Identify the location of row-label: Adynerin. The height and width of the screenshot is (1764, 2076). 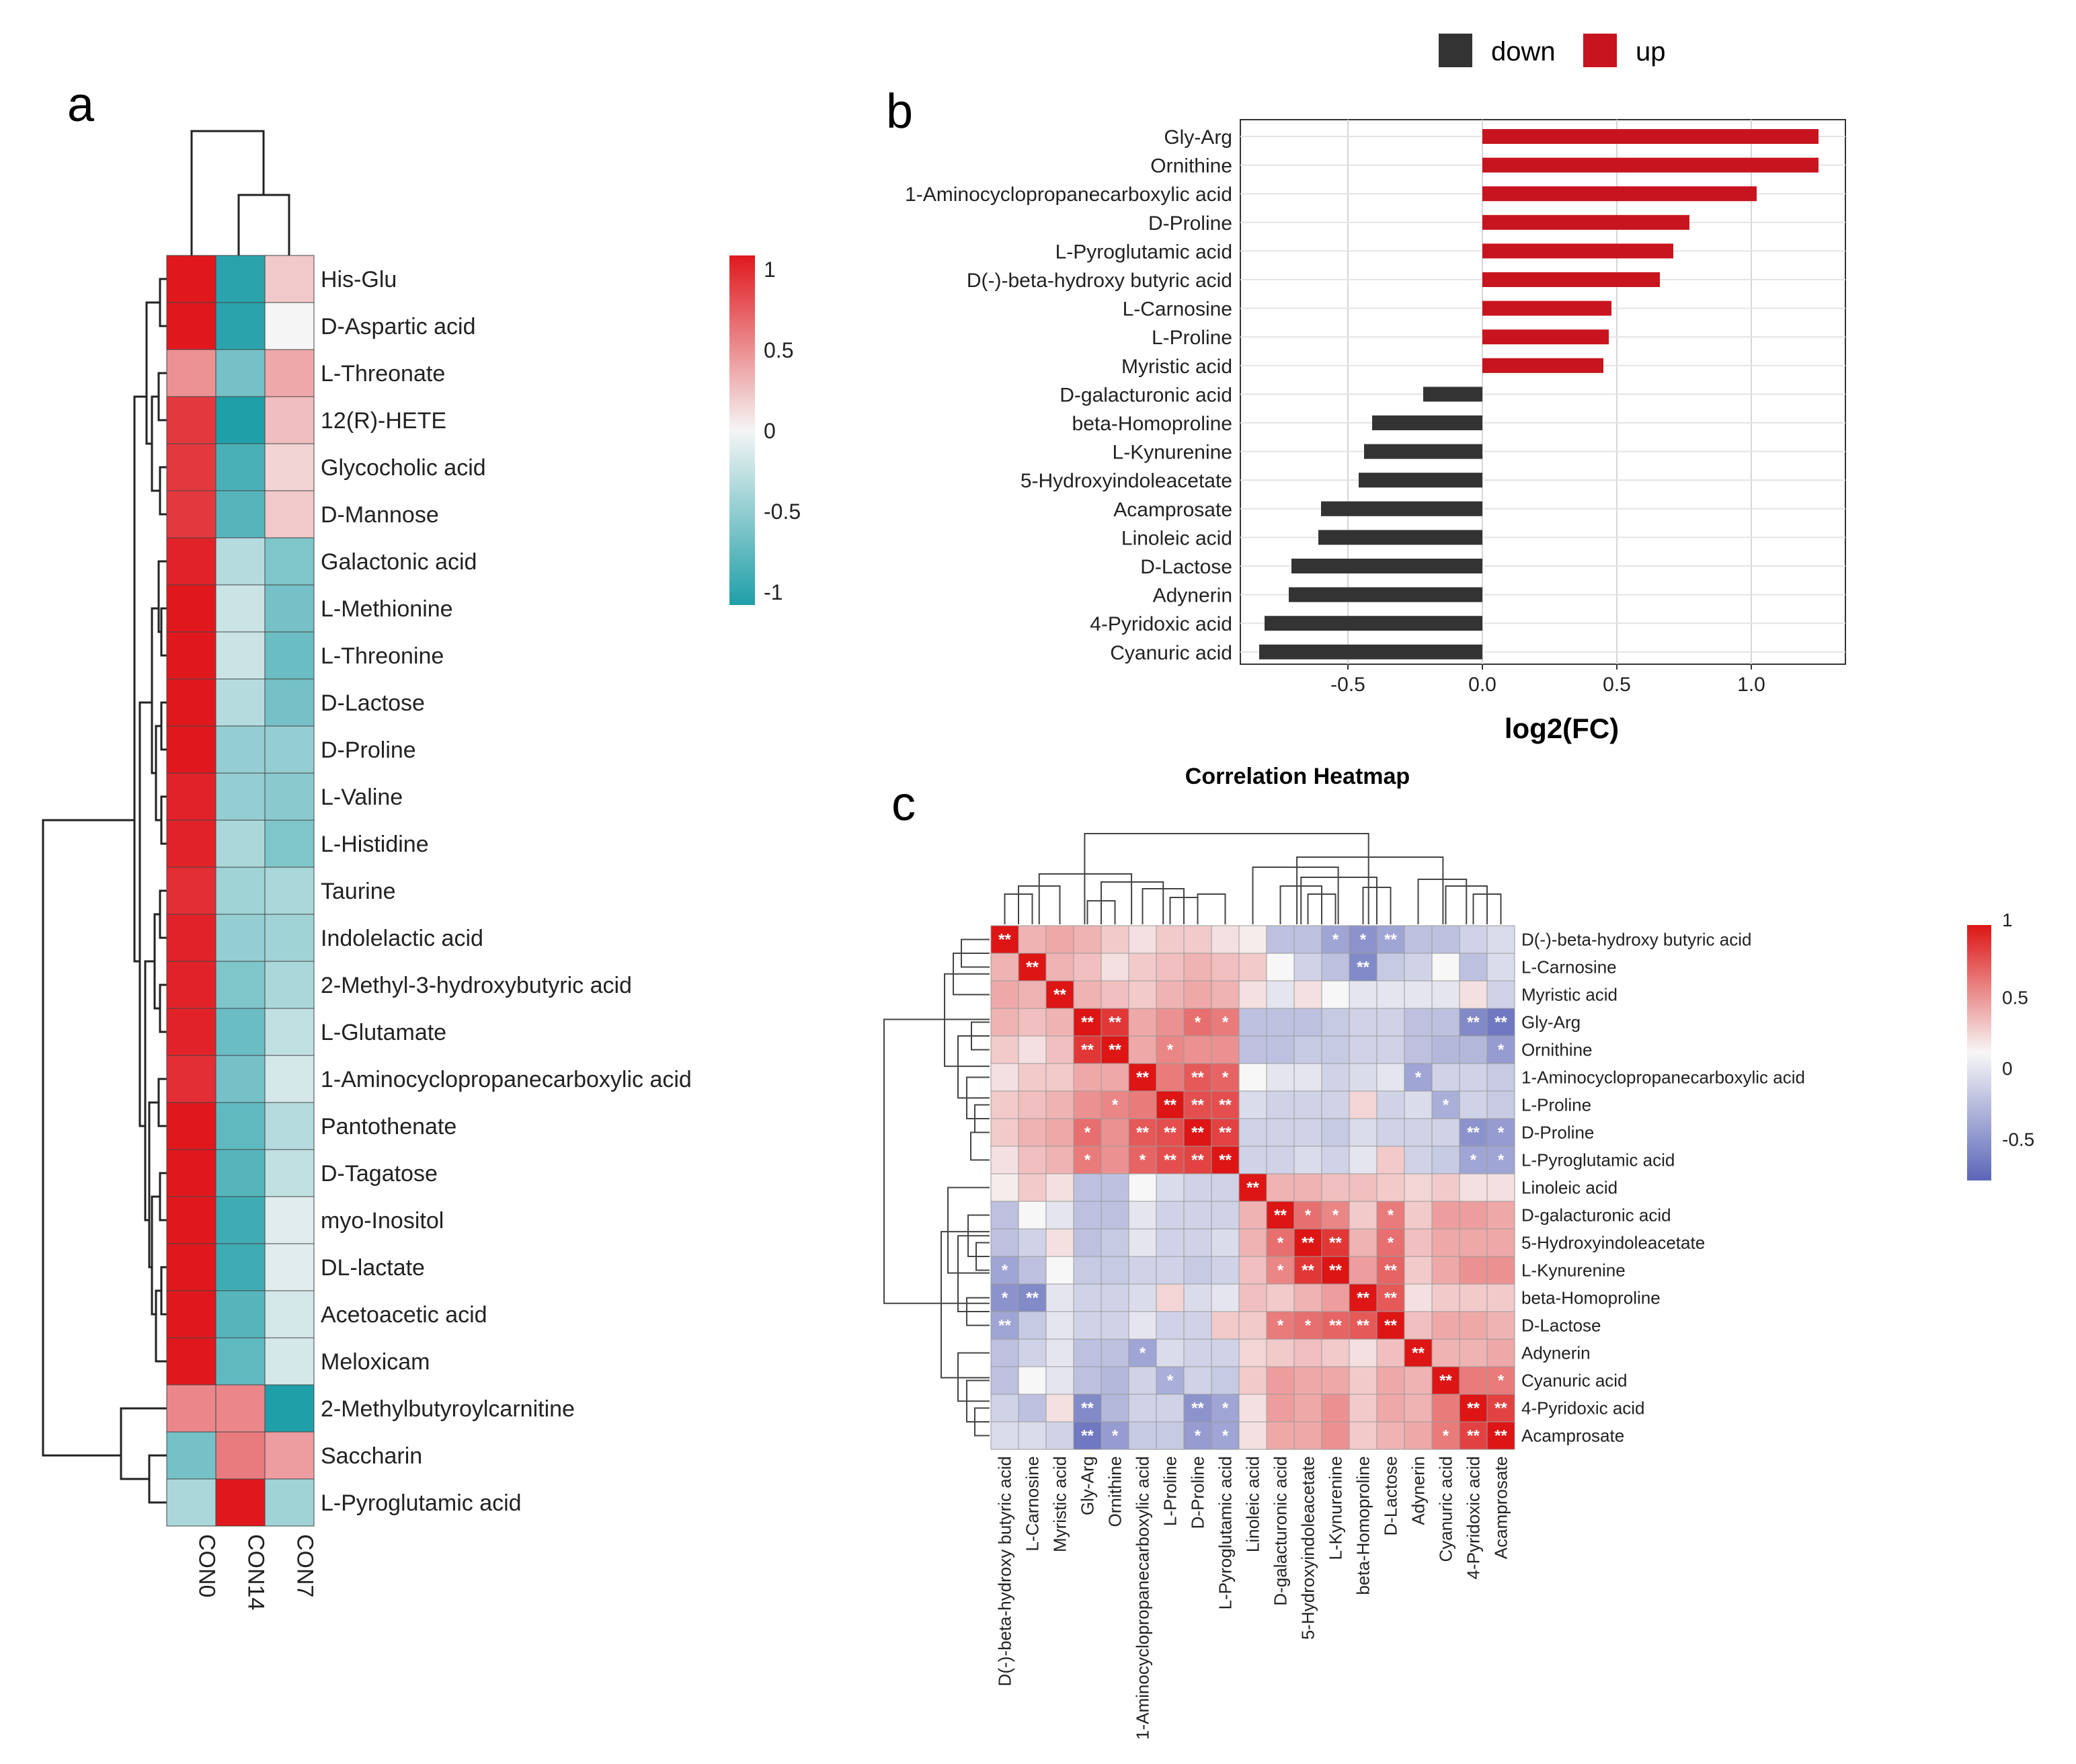
(1556, 1353).